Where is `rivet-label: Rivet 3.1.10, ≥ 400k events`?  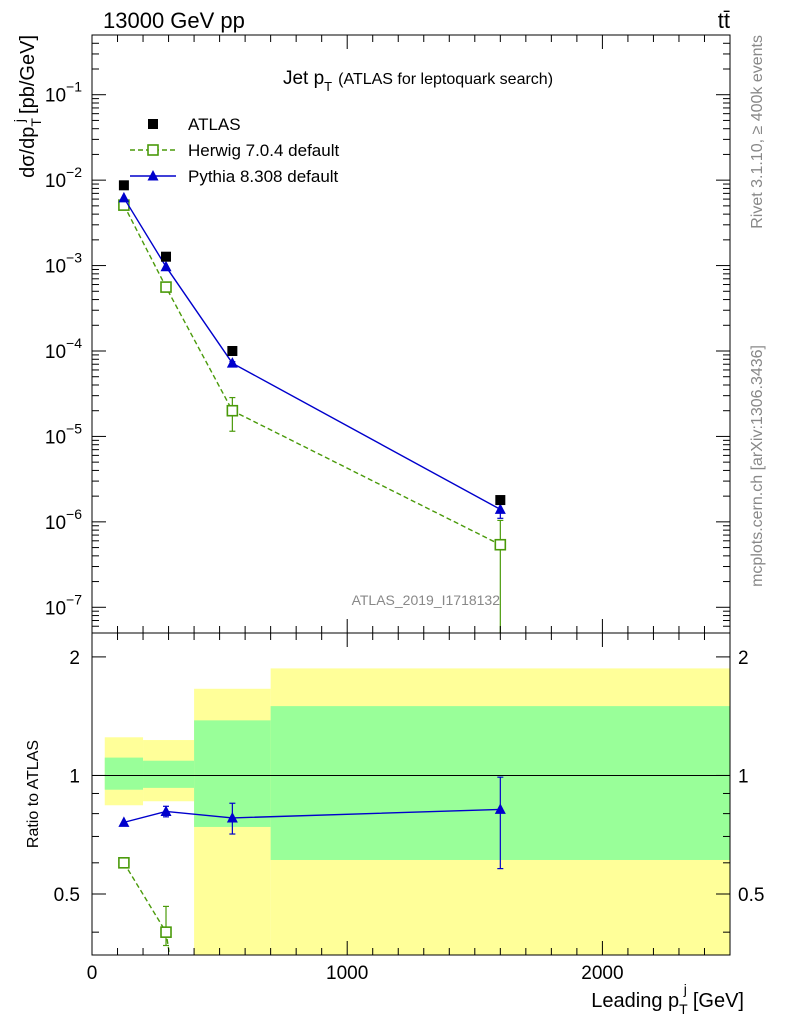 rivet-label: Rivet 3.1.10, ≥ 400k events is located at coordinates (757, 132).